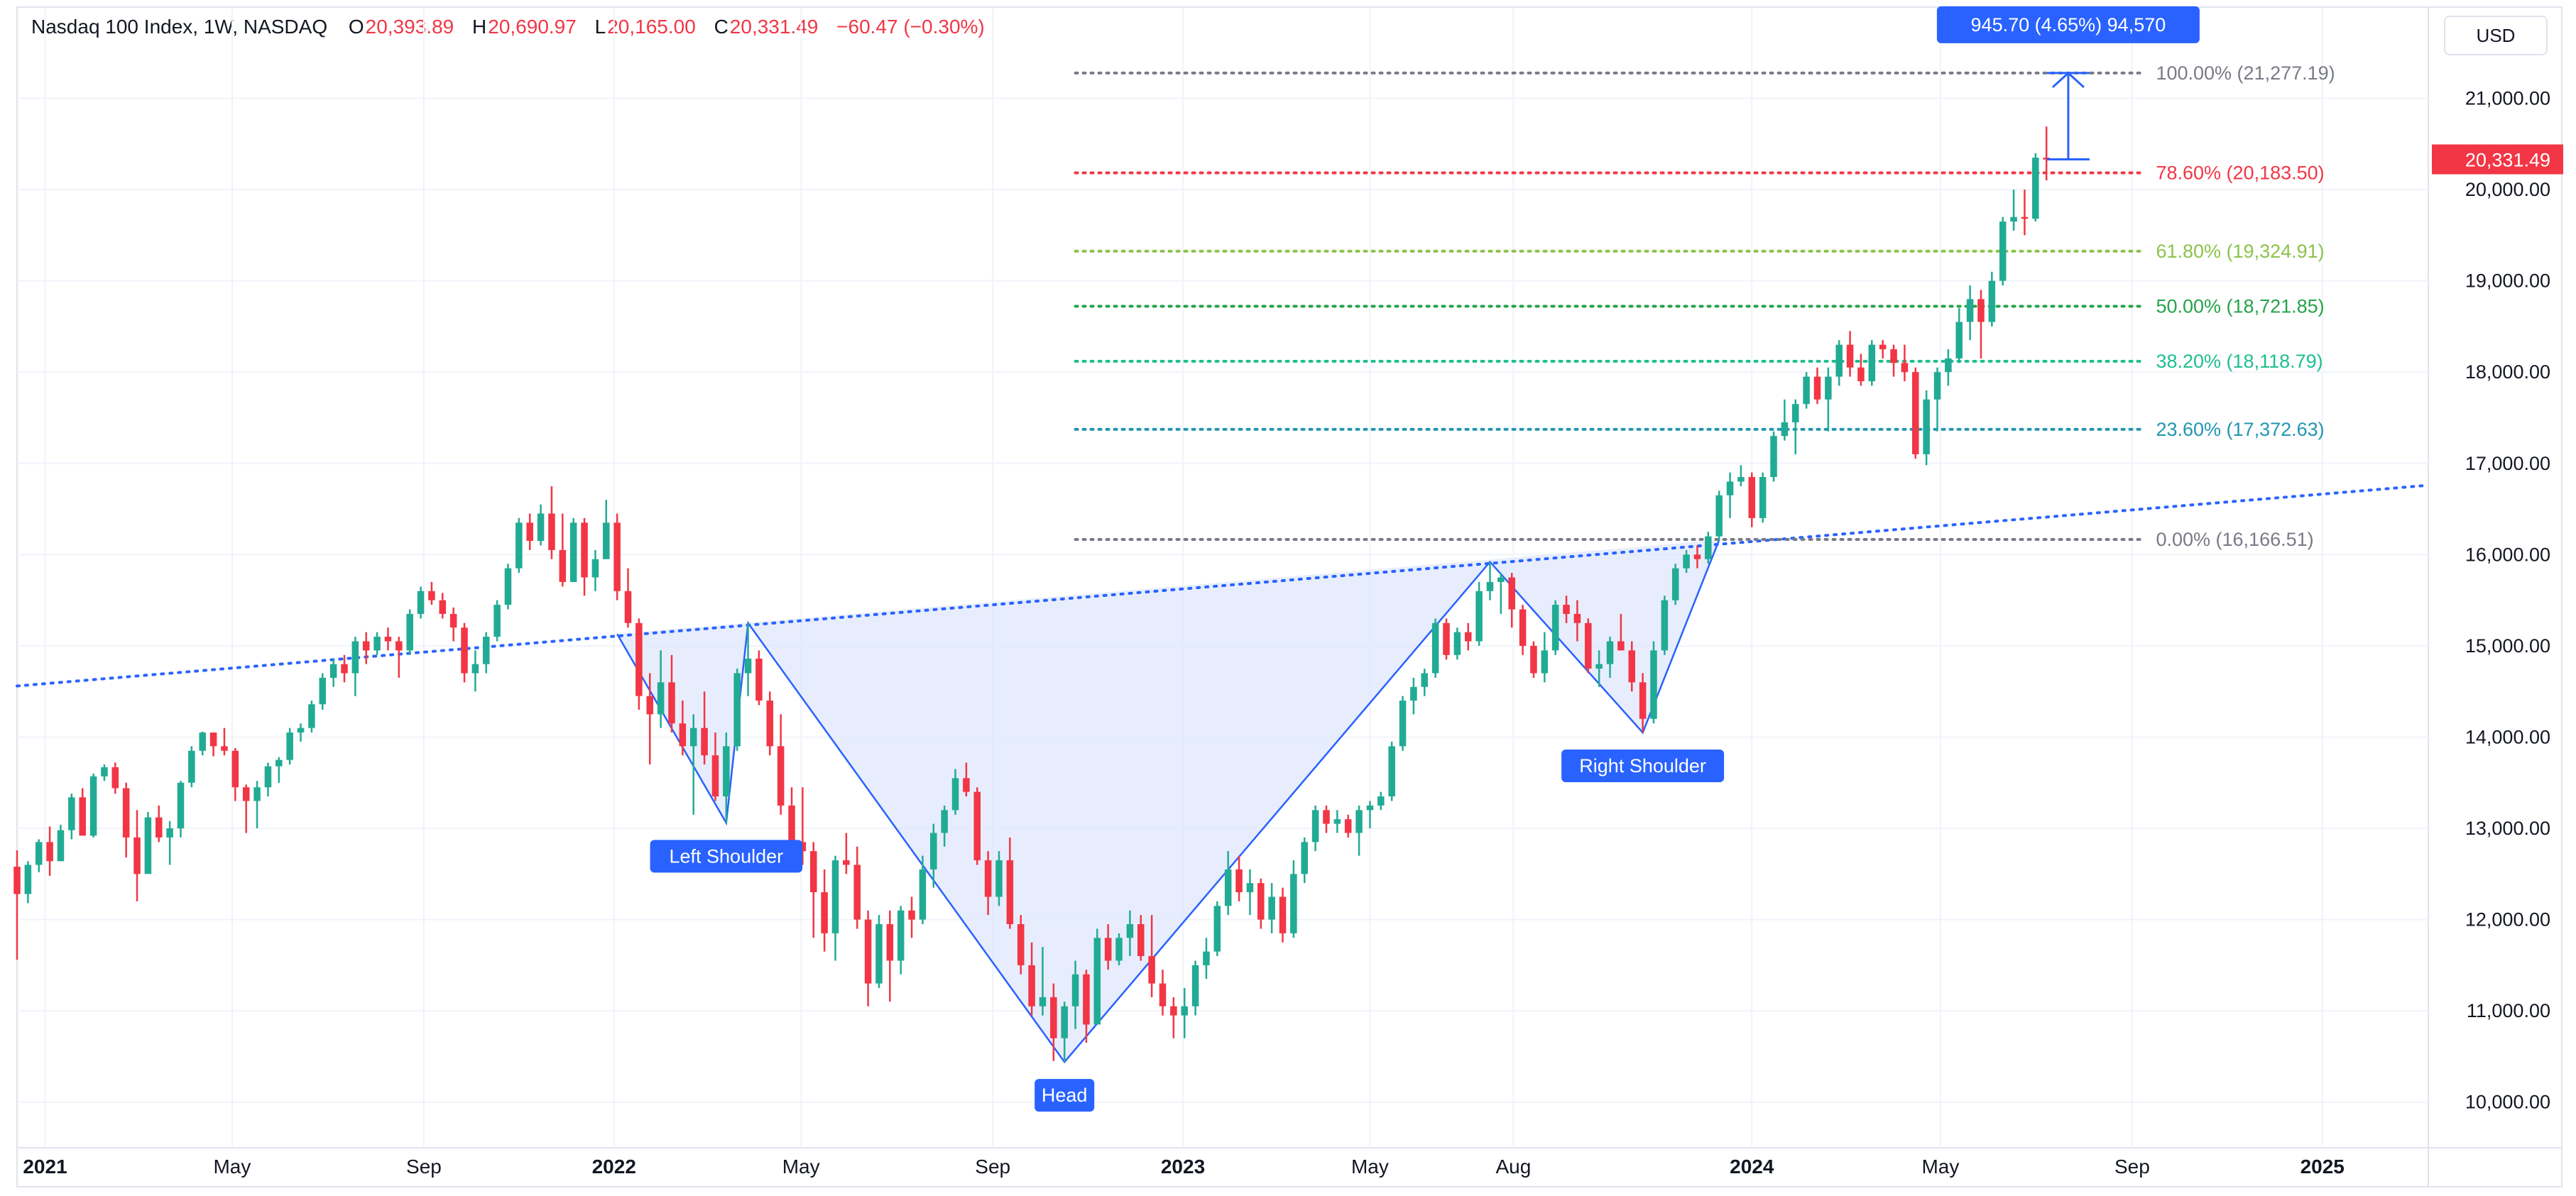 The width and height of the screenshot is (2576, 1196). What do you see at coordinates (774, 27) in the screenshot?
I see `close-value: 20,331.49` at bounding box center [774, 27].